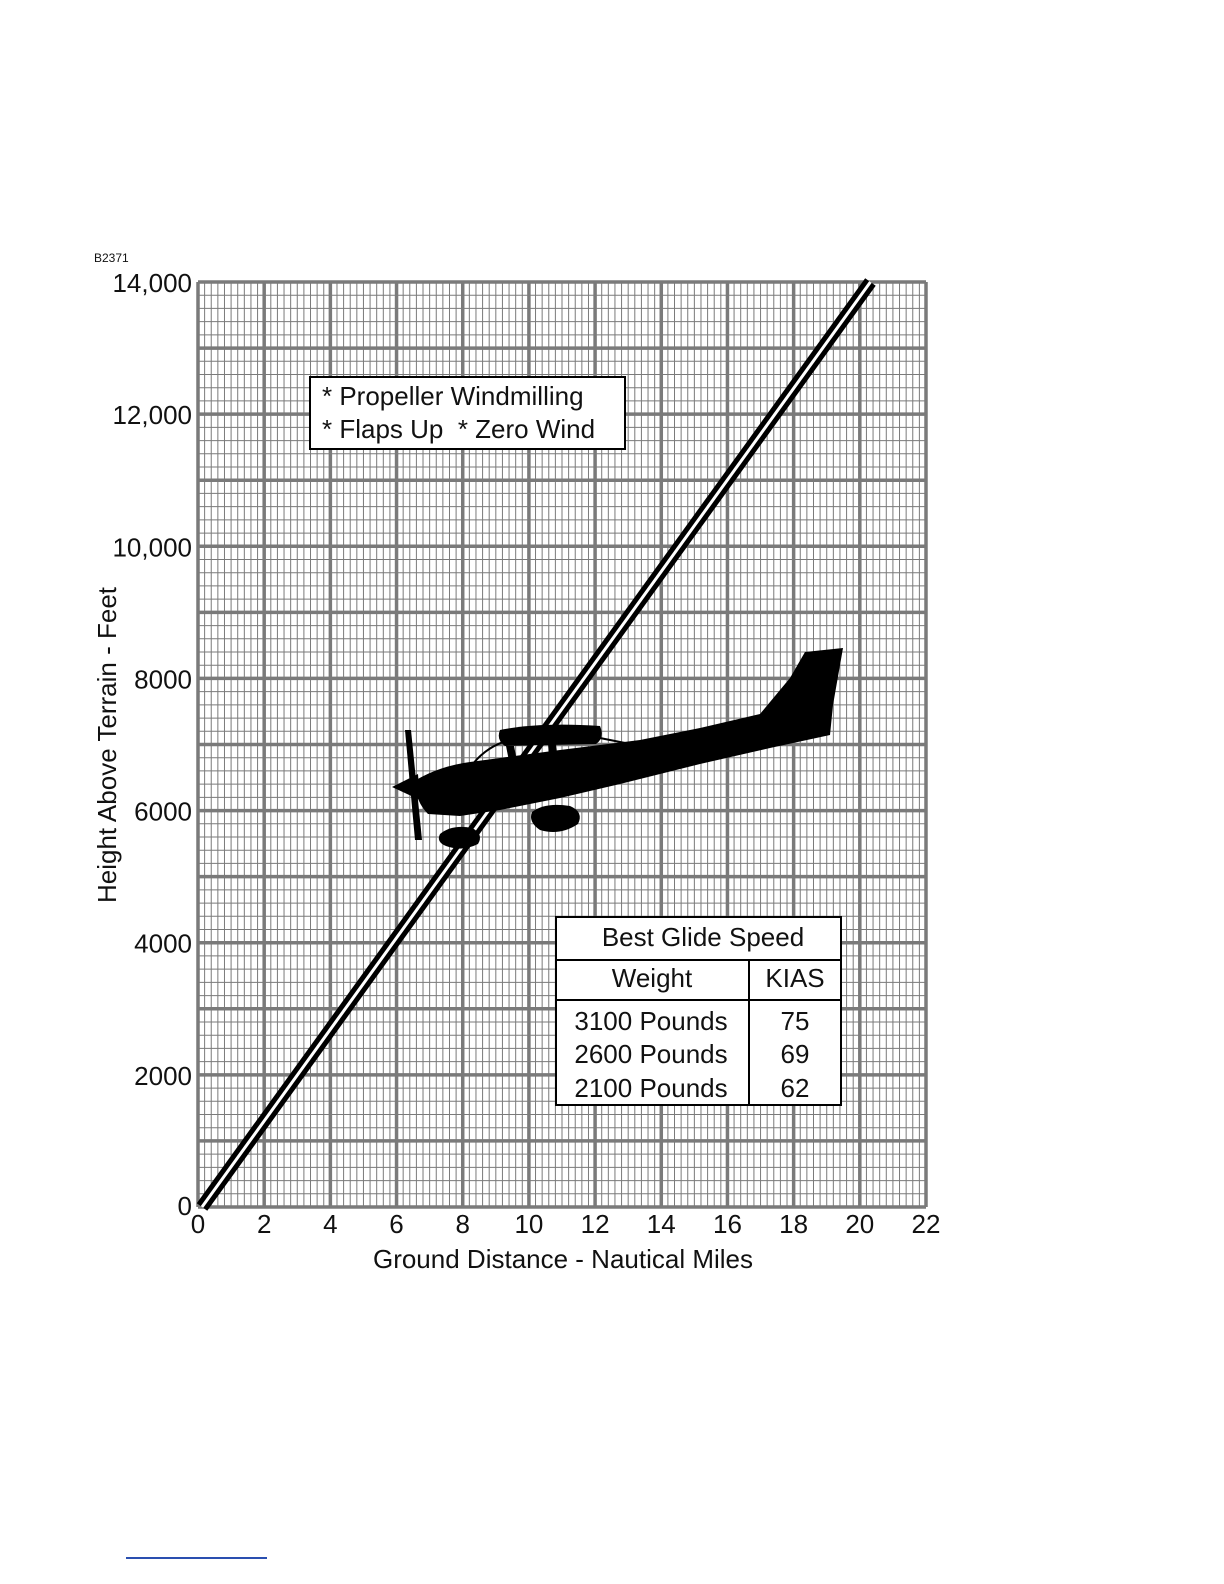 Image resolution: width=1224 pixels, height=1584 pixels. I want to click on table-weight-cell: 2100 Pounds, so click(650, 1088).